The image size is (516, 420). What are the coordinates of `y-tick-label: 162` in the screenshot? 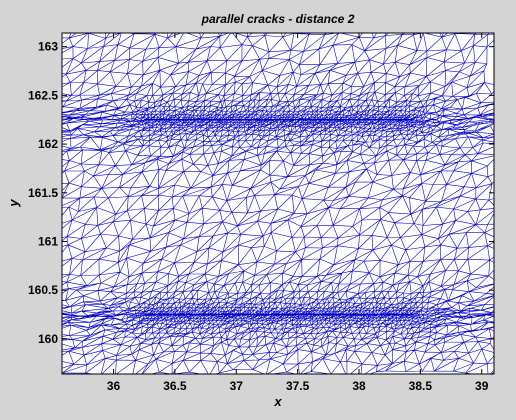 It's located at (48, 144).